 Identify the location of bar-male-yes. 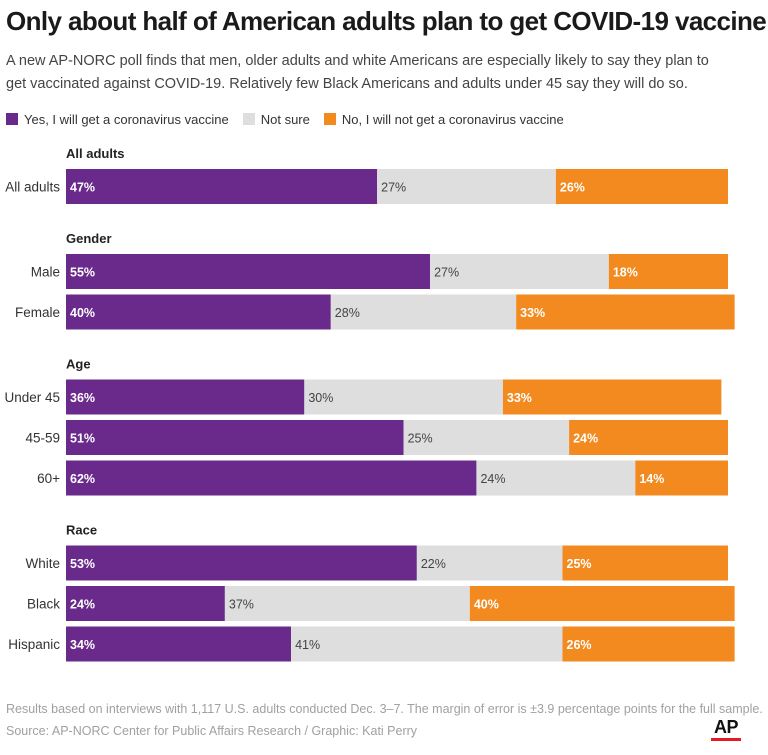
(248, 271).